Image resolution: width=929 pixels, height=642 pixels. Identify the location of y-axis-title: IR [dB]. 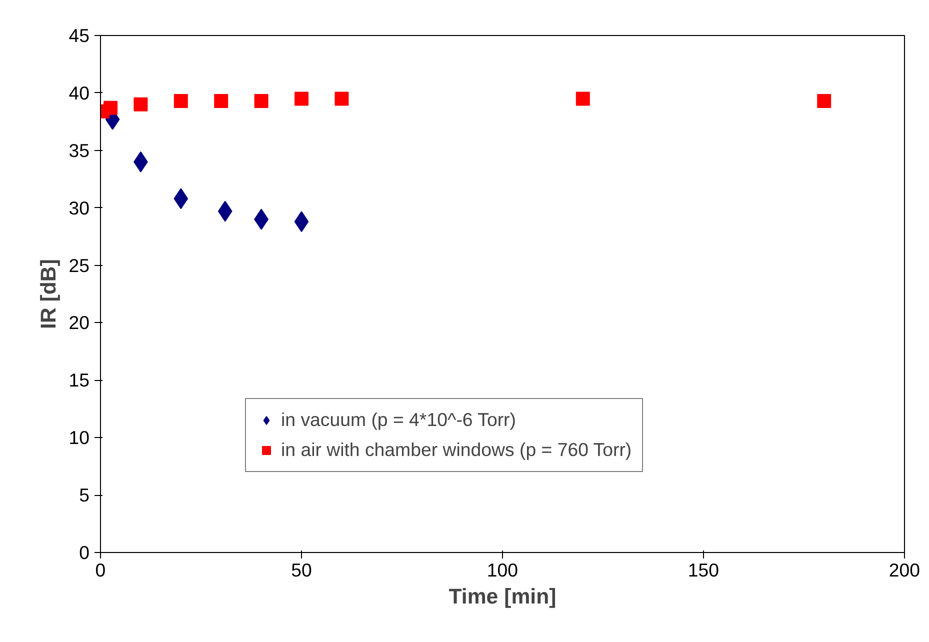
(48, 294).